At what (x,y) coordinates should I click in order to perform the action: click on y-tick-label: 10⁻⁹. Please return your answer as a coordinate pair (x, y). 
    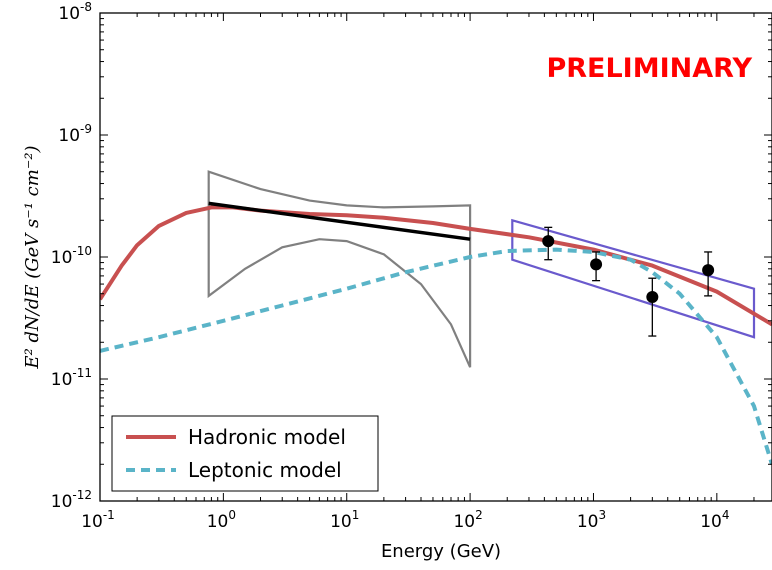
    Looking at the image, I should click on (75, 134).